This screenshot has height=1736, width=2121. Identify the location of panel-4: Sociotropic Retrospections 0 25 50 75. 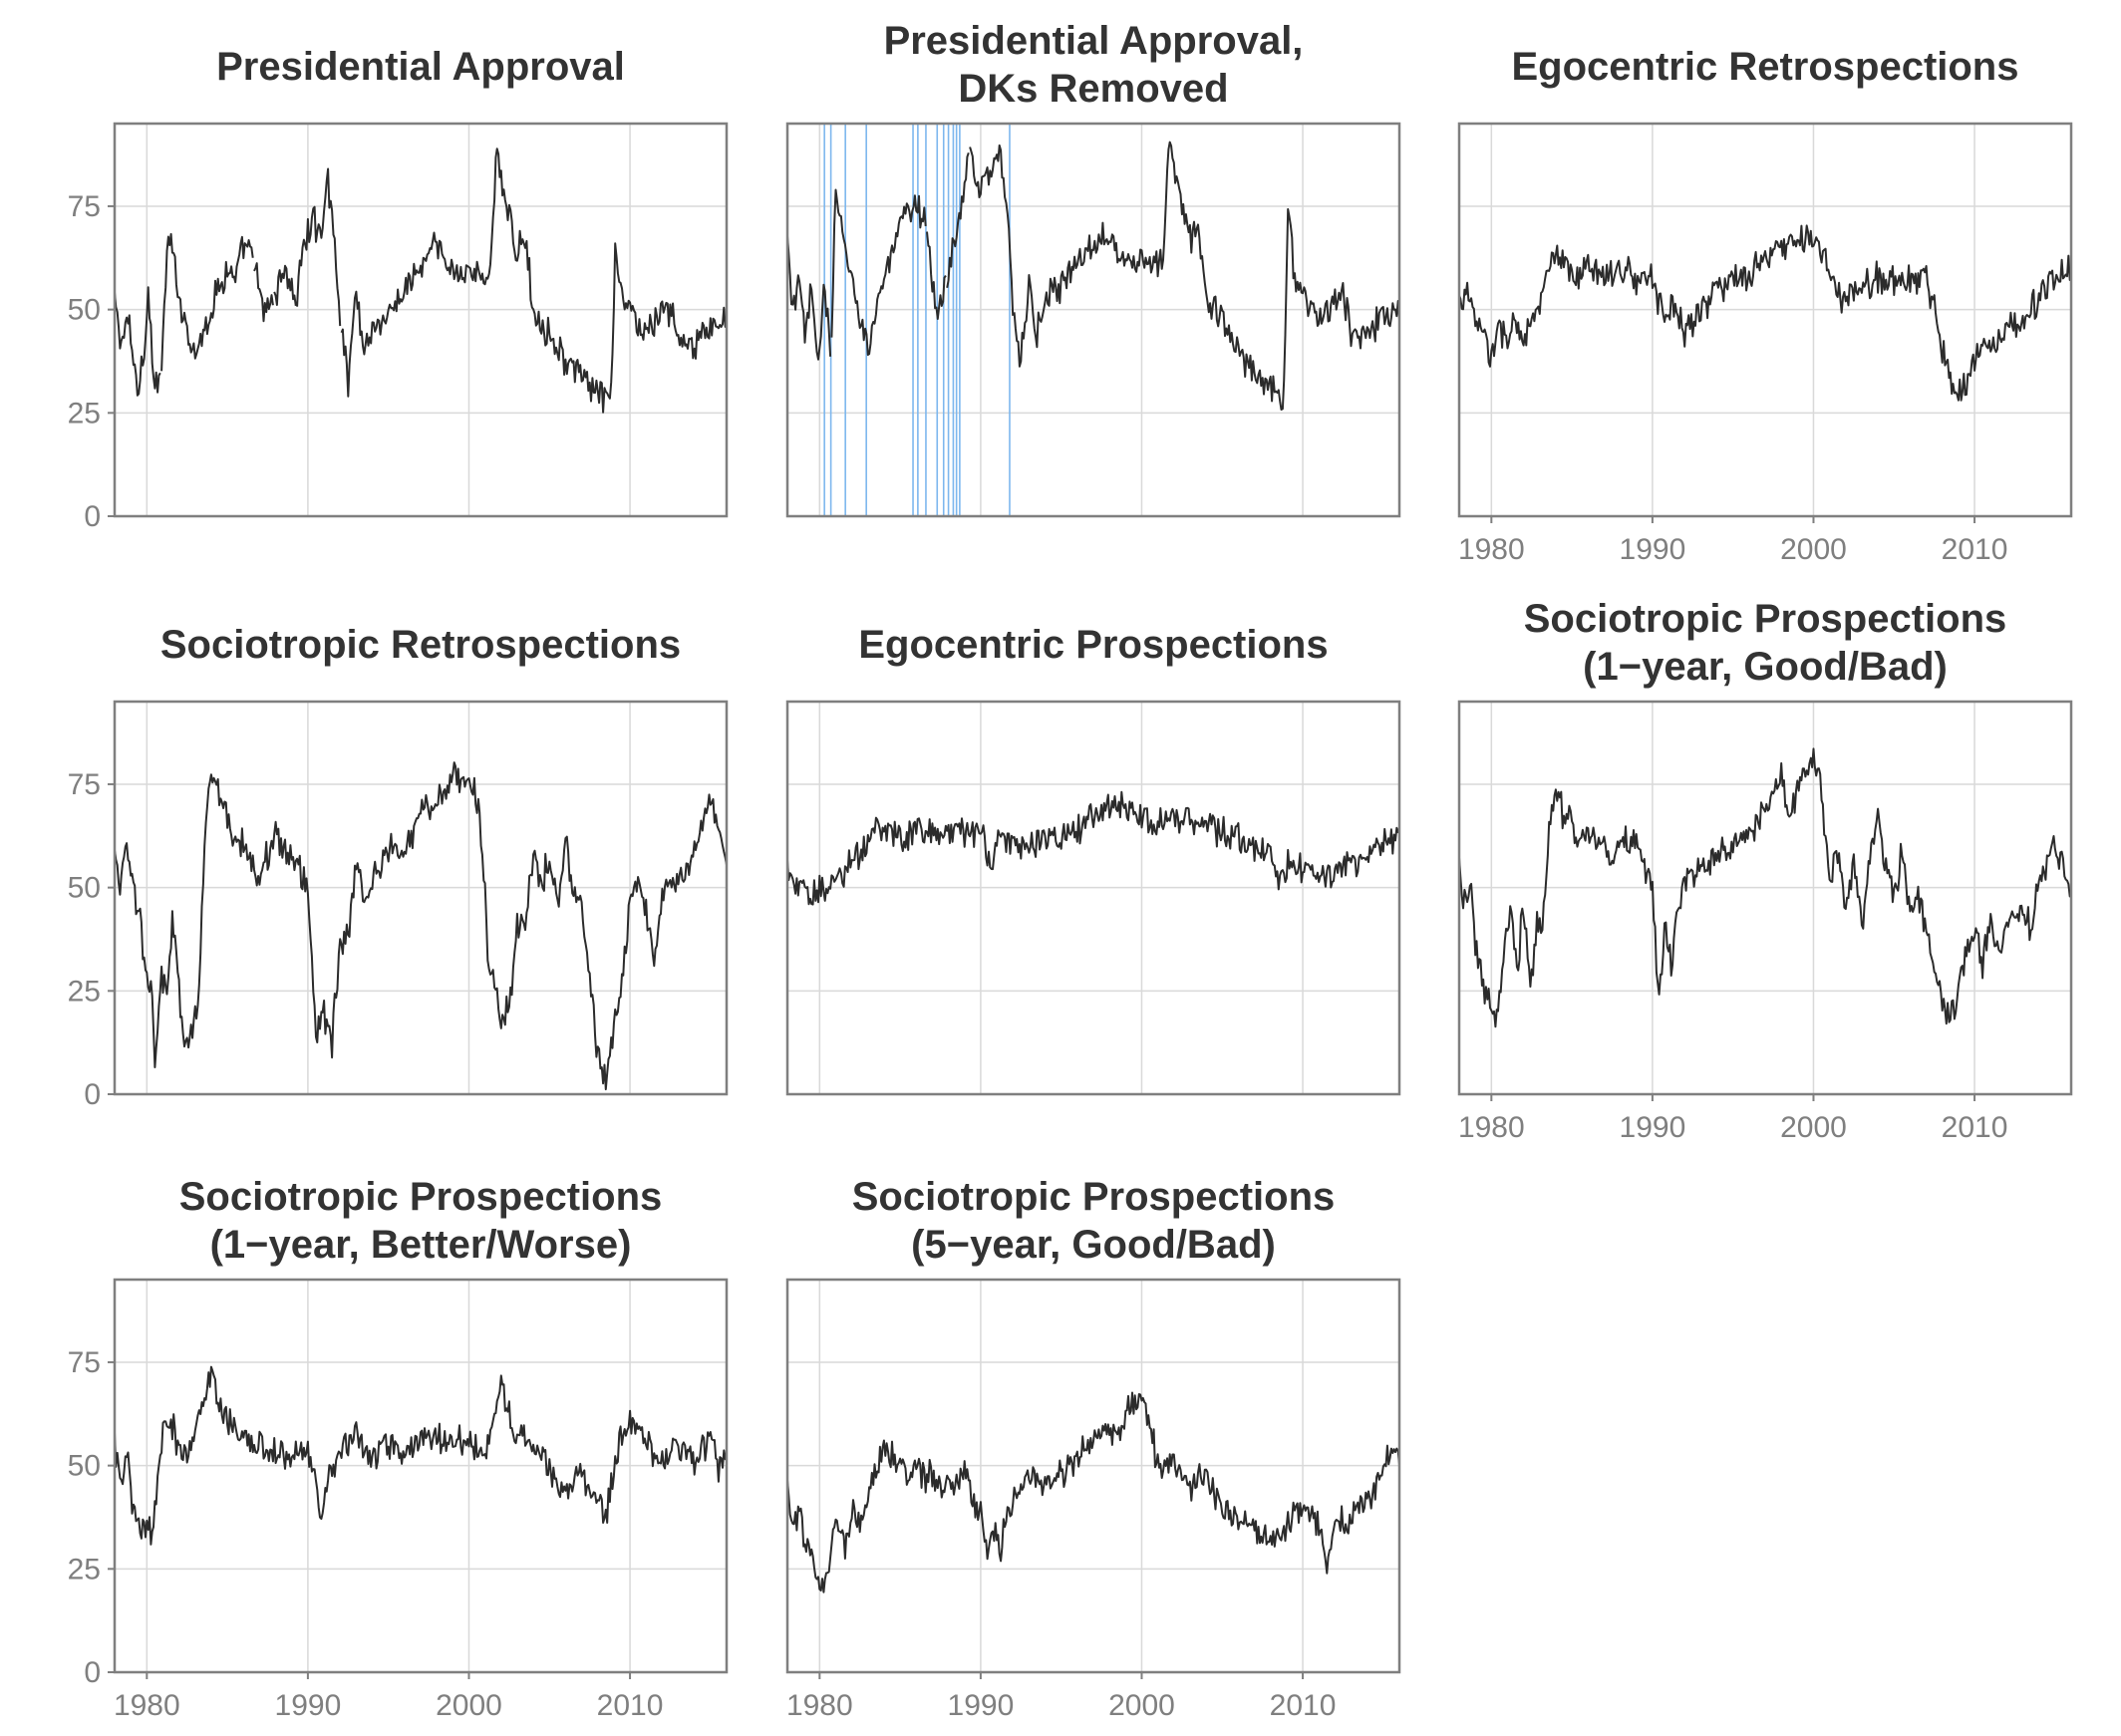
(398, 867).